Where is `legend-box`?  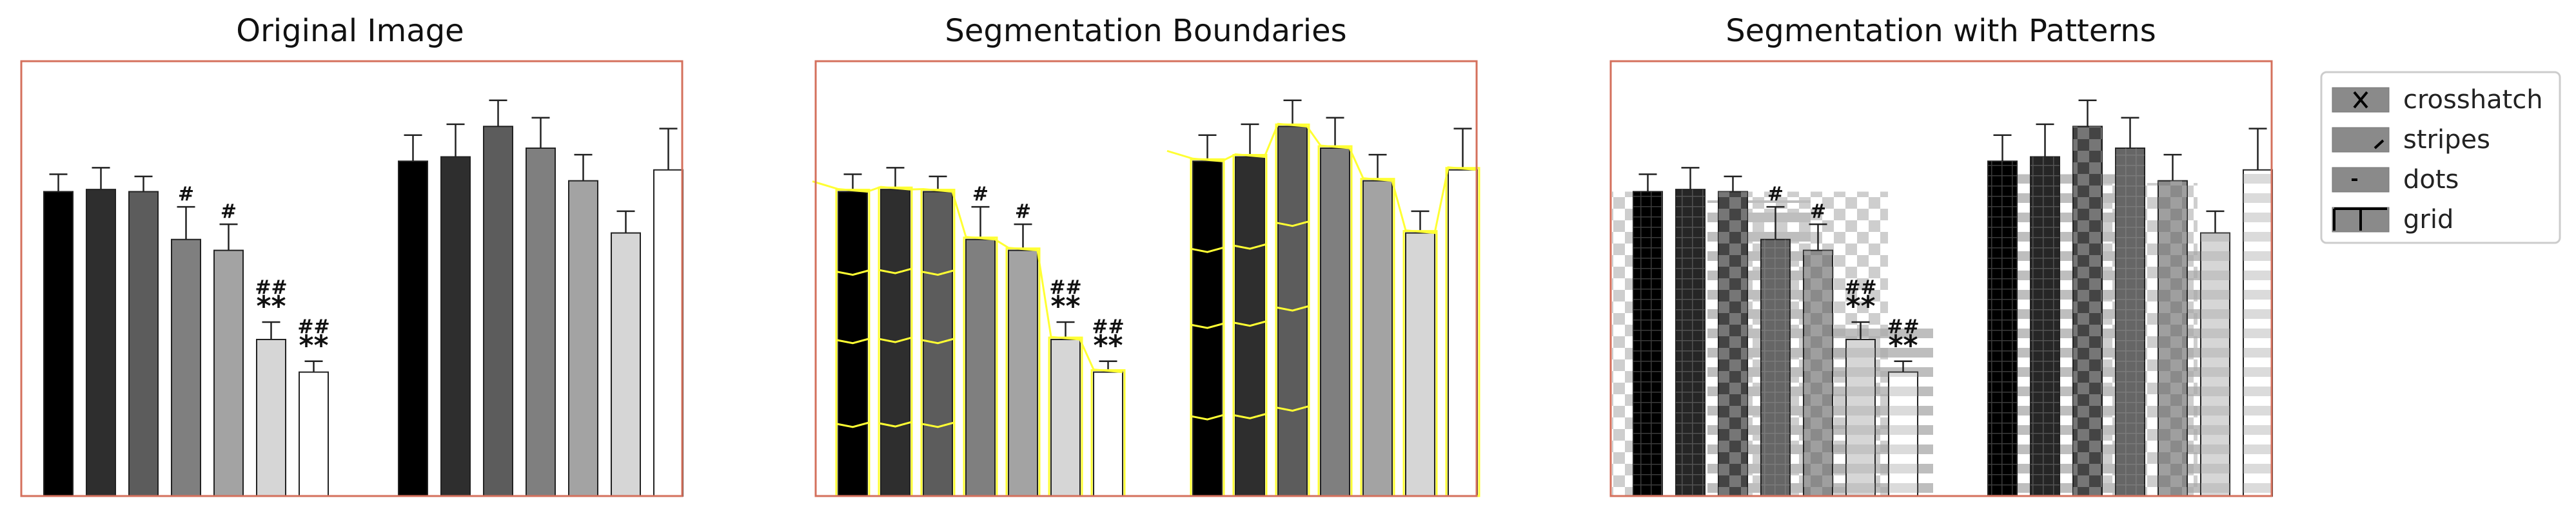
legend-box is located at coordinates (2440, 157).